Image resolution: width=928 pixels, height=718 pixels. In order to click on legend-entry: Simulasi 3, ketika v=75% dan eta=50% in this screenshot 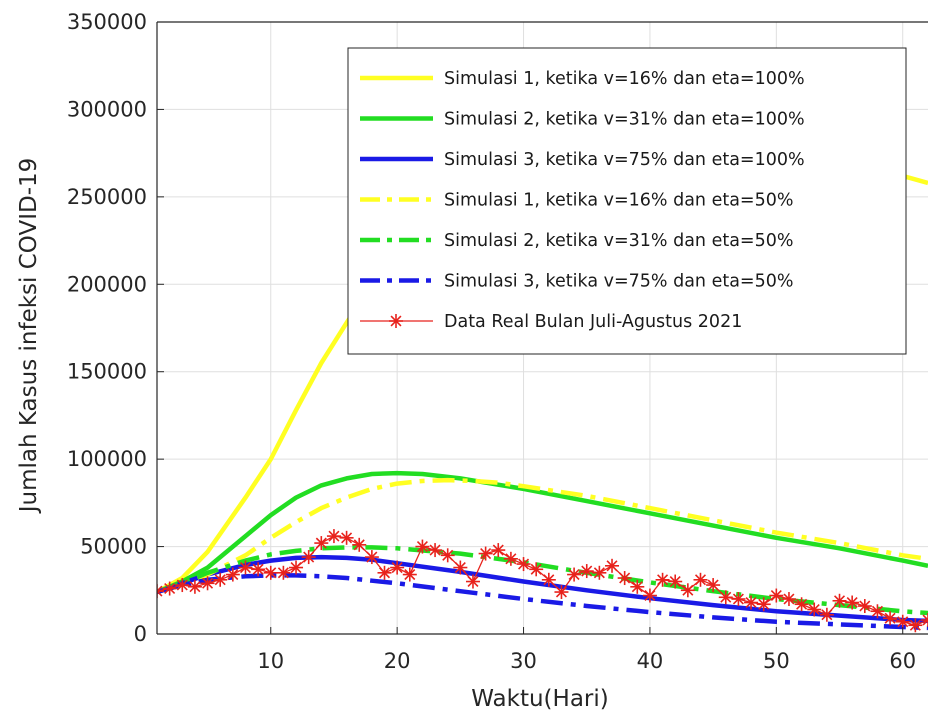, I will do `click(577, 282)`.